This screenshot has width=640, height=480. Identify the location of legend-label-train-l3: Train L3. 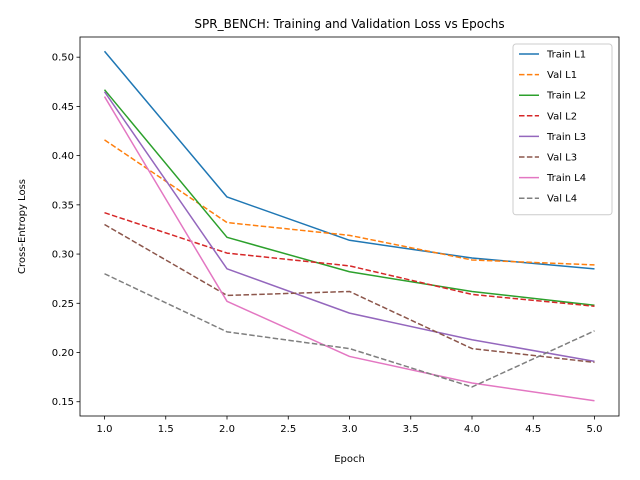
(566, 137).